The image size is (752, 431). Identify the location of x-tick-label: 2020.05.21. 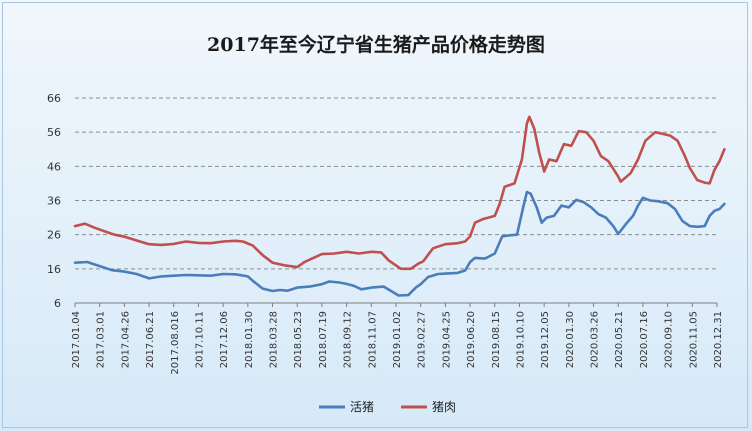
(619, 339).